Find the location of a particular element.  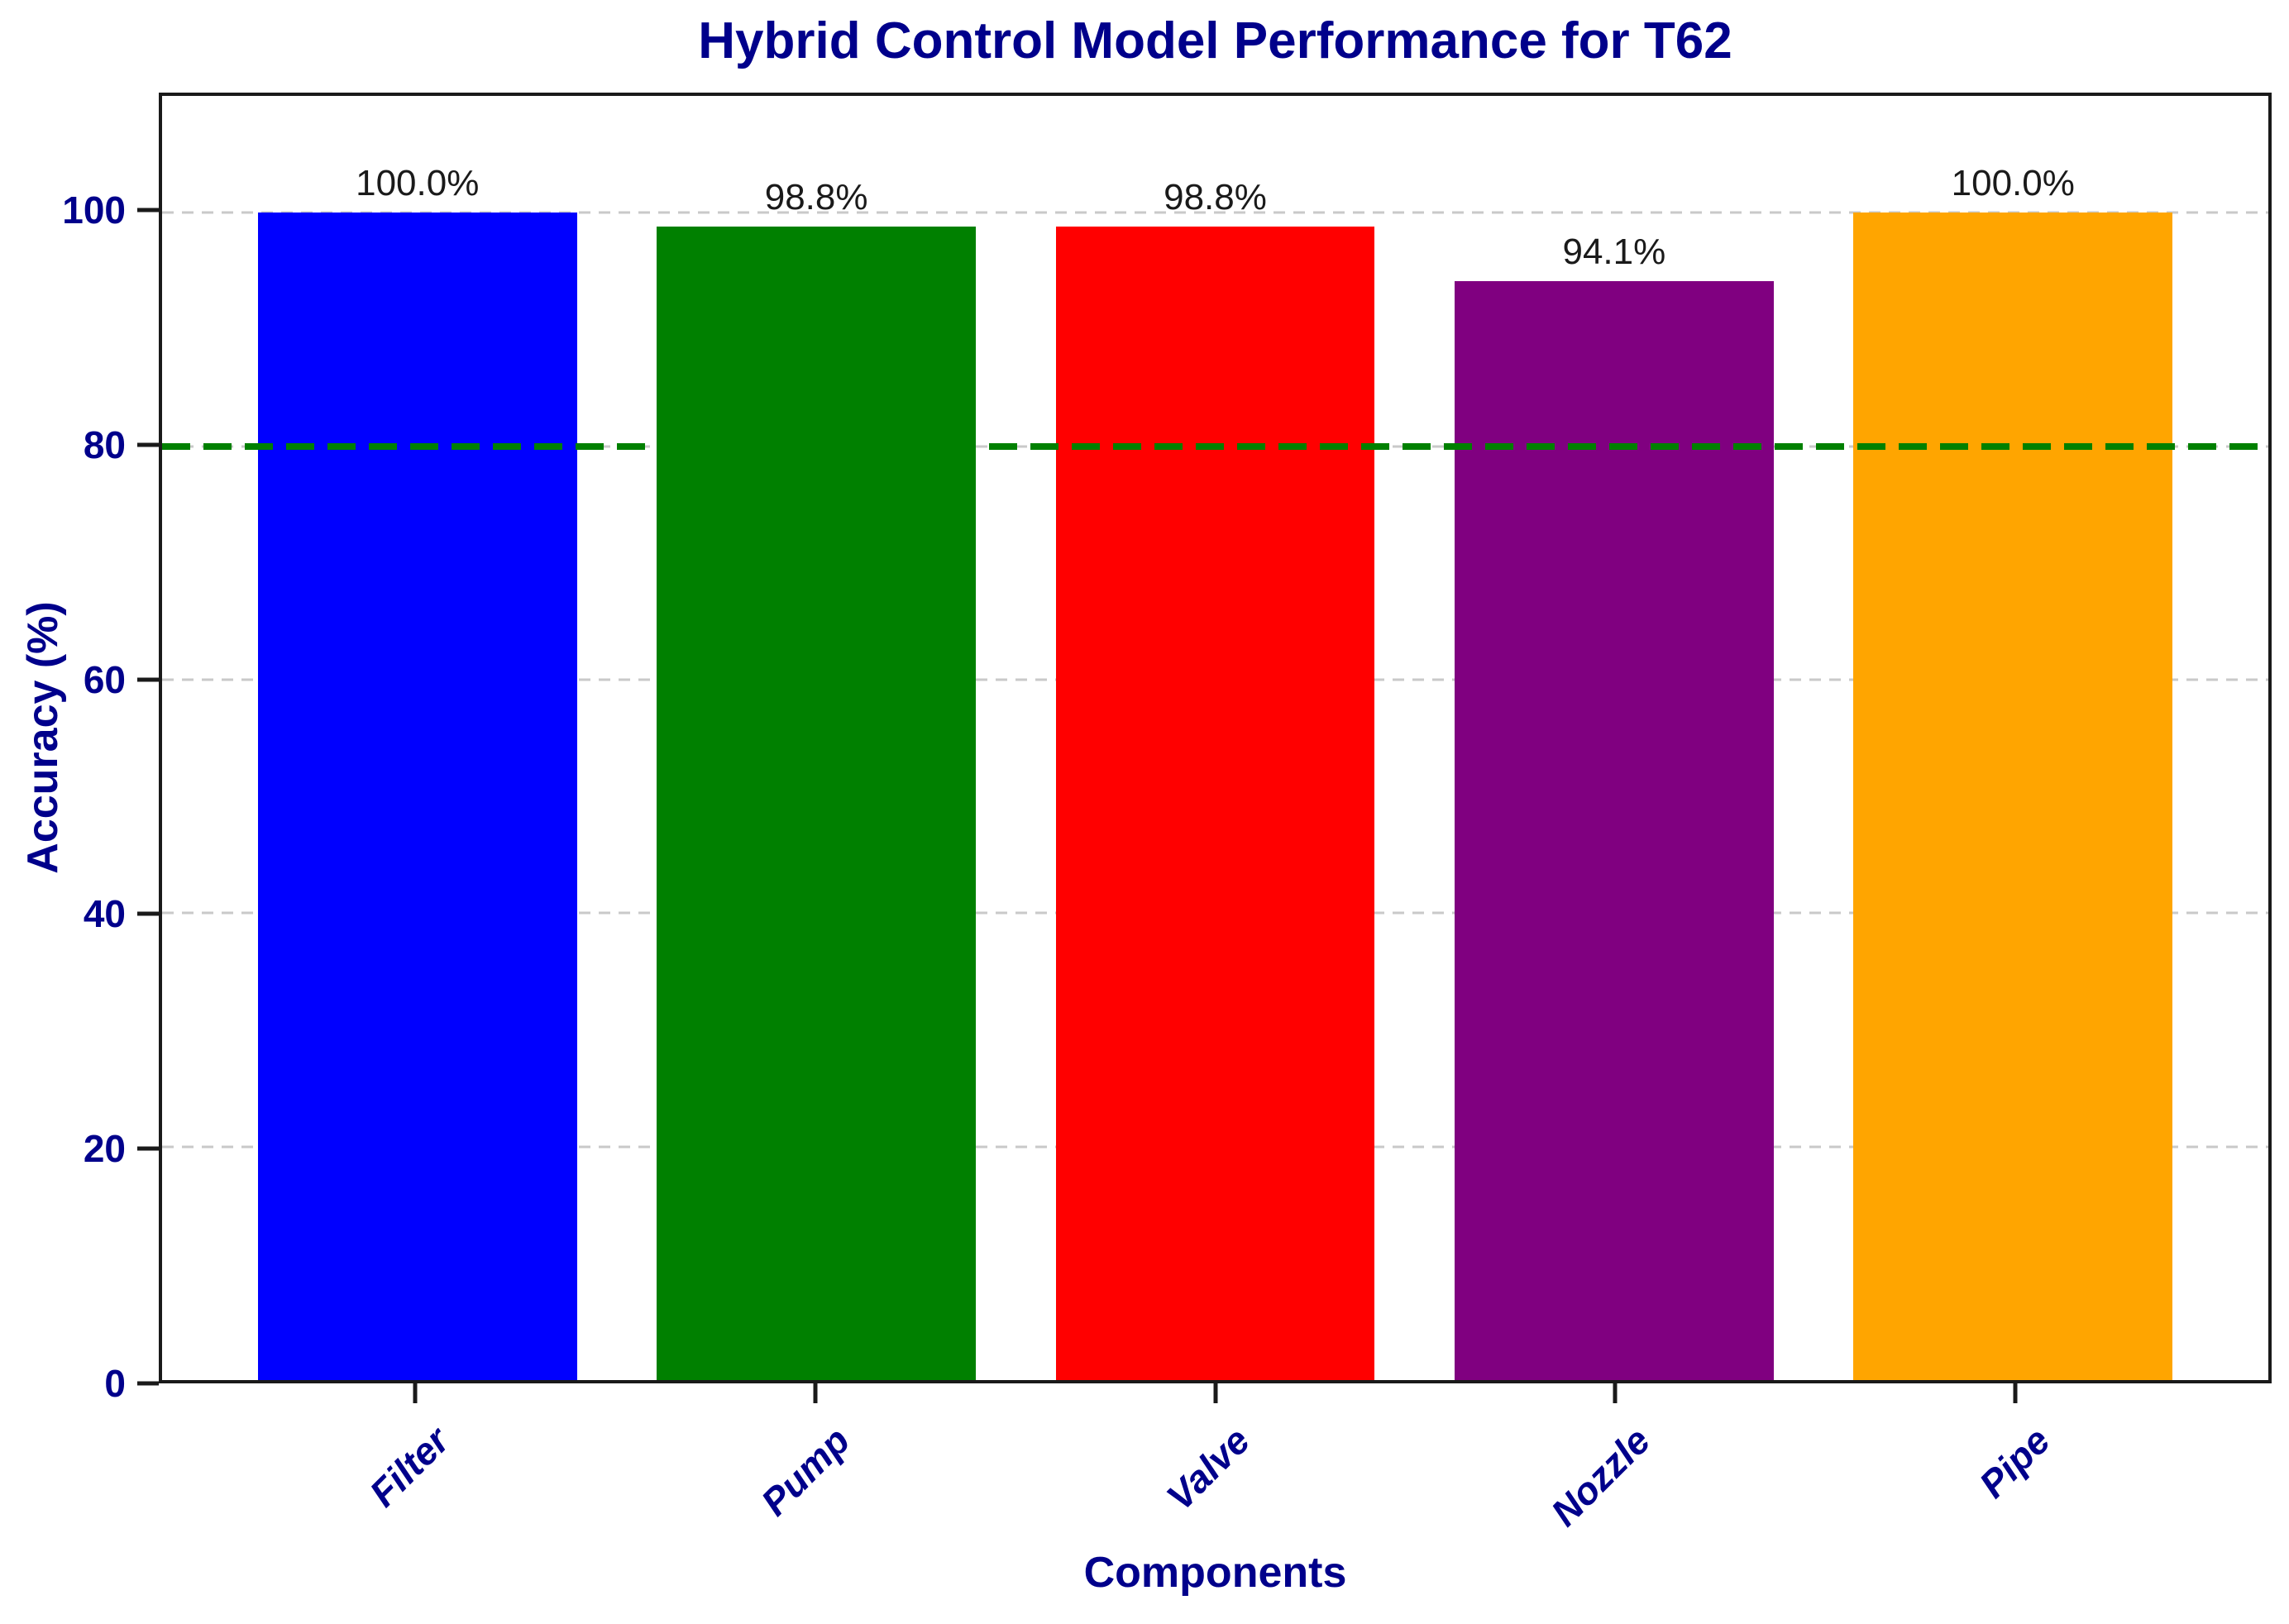

x-tick-label-filter: Filter is located at coordinates (409, 1467).